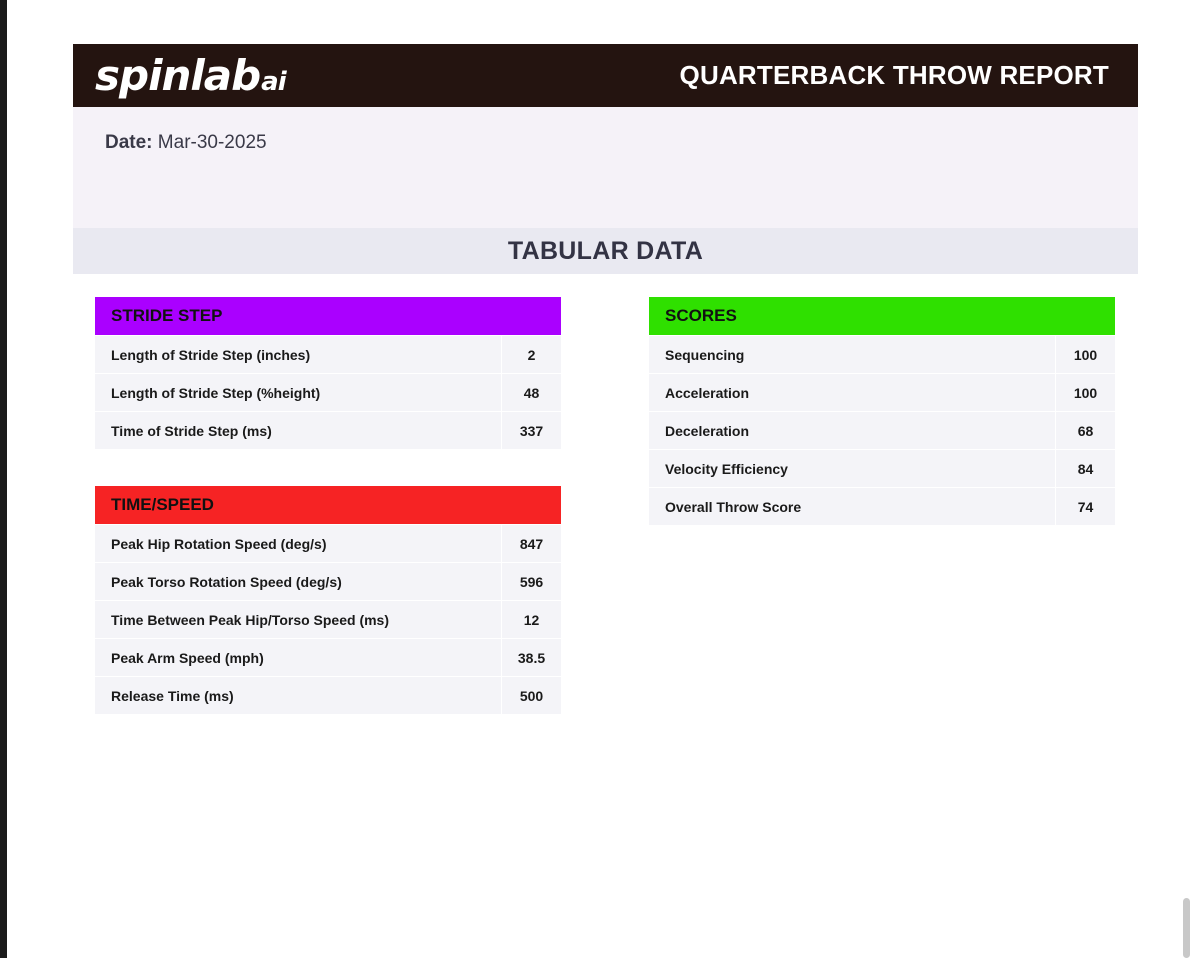  Describe the element at coordinates (3, 479) in the screenshot. I see `window-left-edge` at that location.